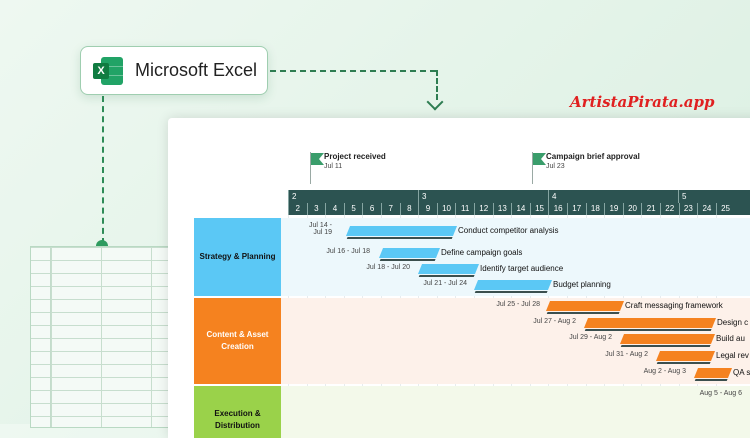 The width and height of the screenshot is (750, 438). What do you see at coordinates (237, 419) in the screenshot?
I see `swimlane-label: Execution & Distribution` at bounding box center [237, 419].